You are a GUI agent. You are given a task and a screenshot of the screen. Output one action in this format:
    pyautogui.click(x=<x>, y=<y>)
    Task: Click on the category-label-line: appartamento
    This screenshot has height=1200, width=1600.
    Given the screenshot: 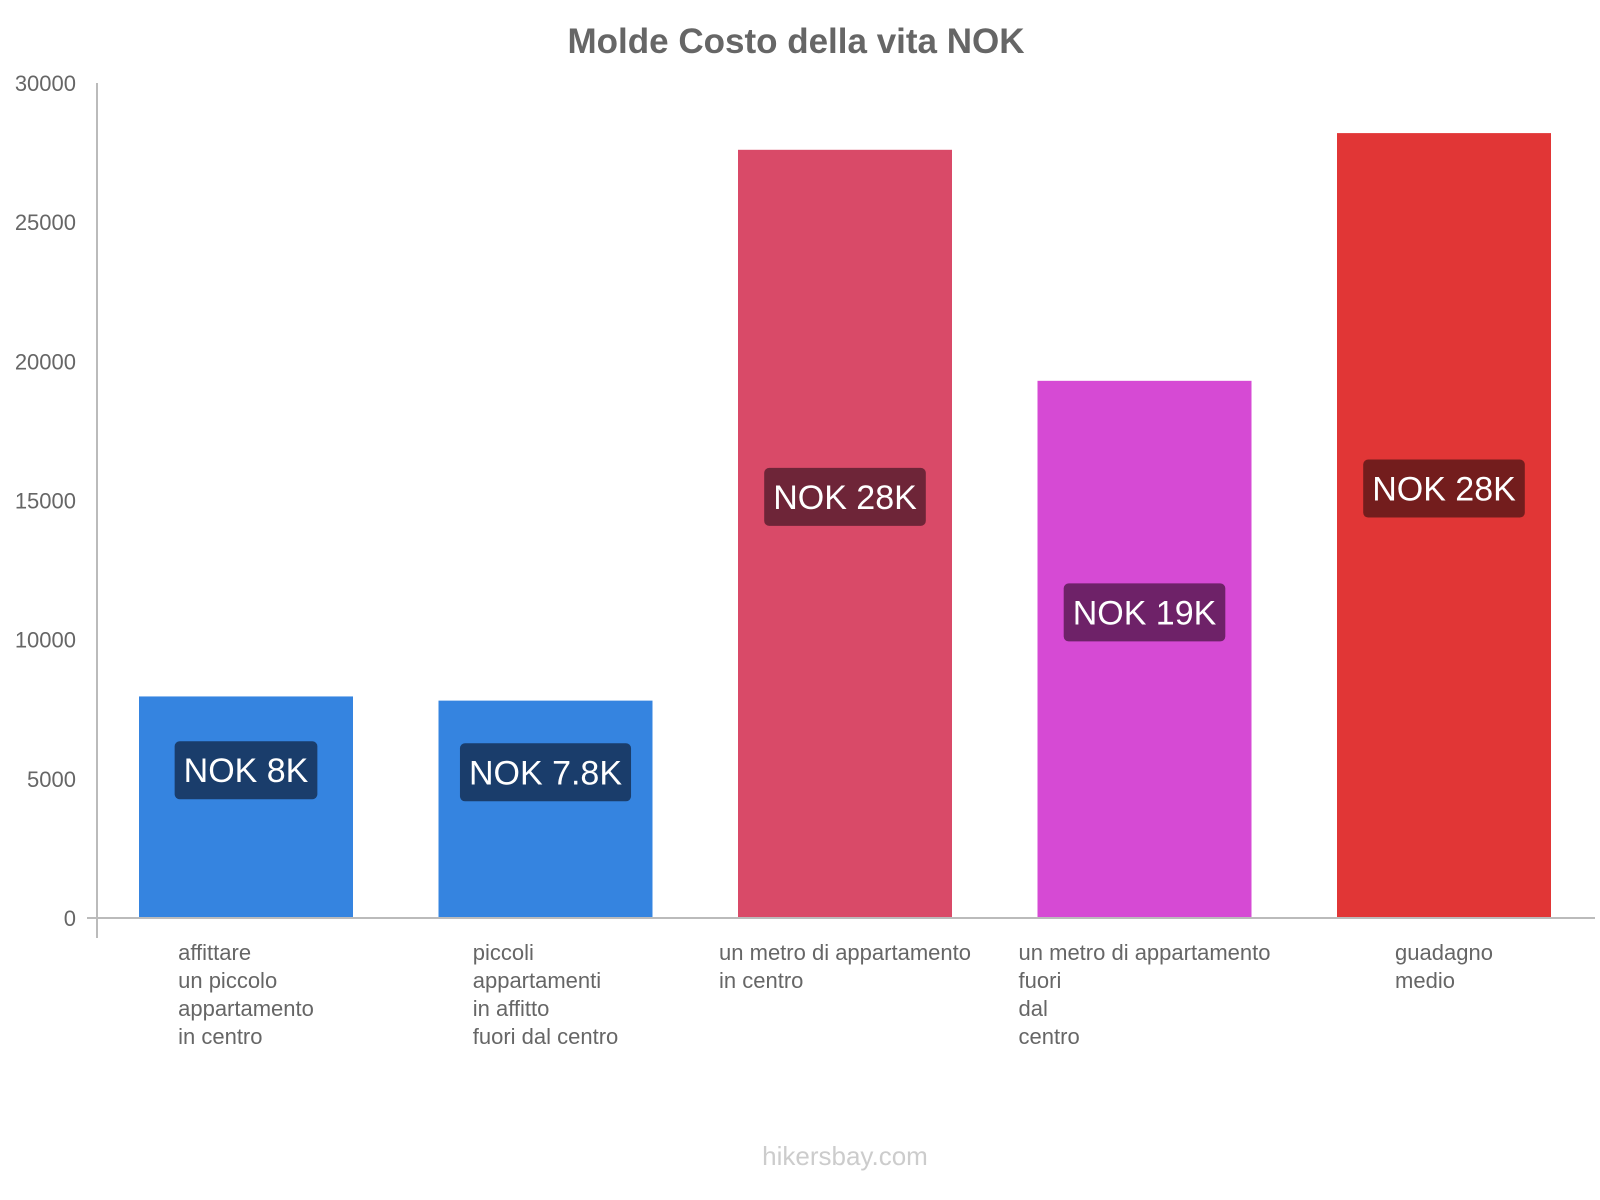 What is the action you would take?
    pyautogui.click(x=246, y=1008)
    